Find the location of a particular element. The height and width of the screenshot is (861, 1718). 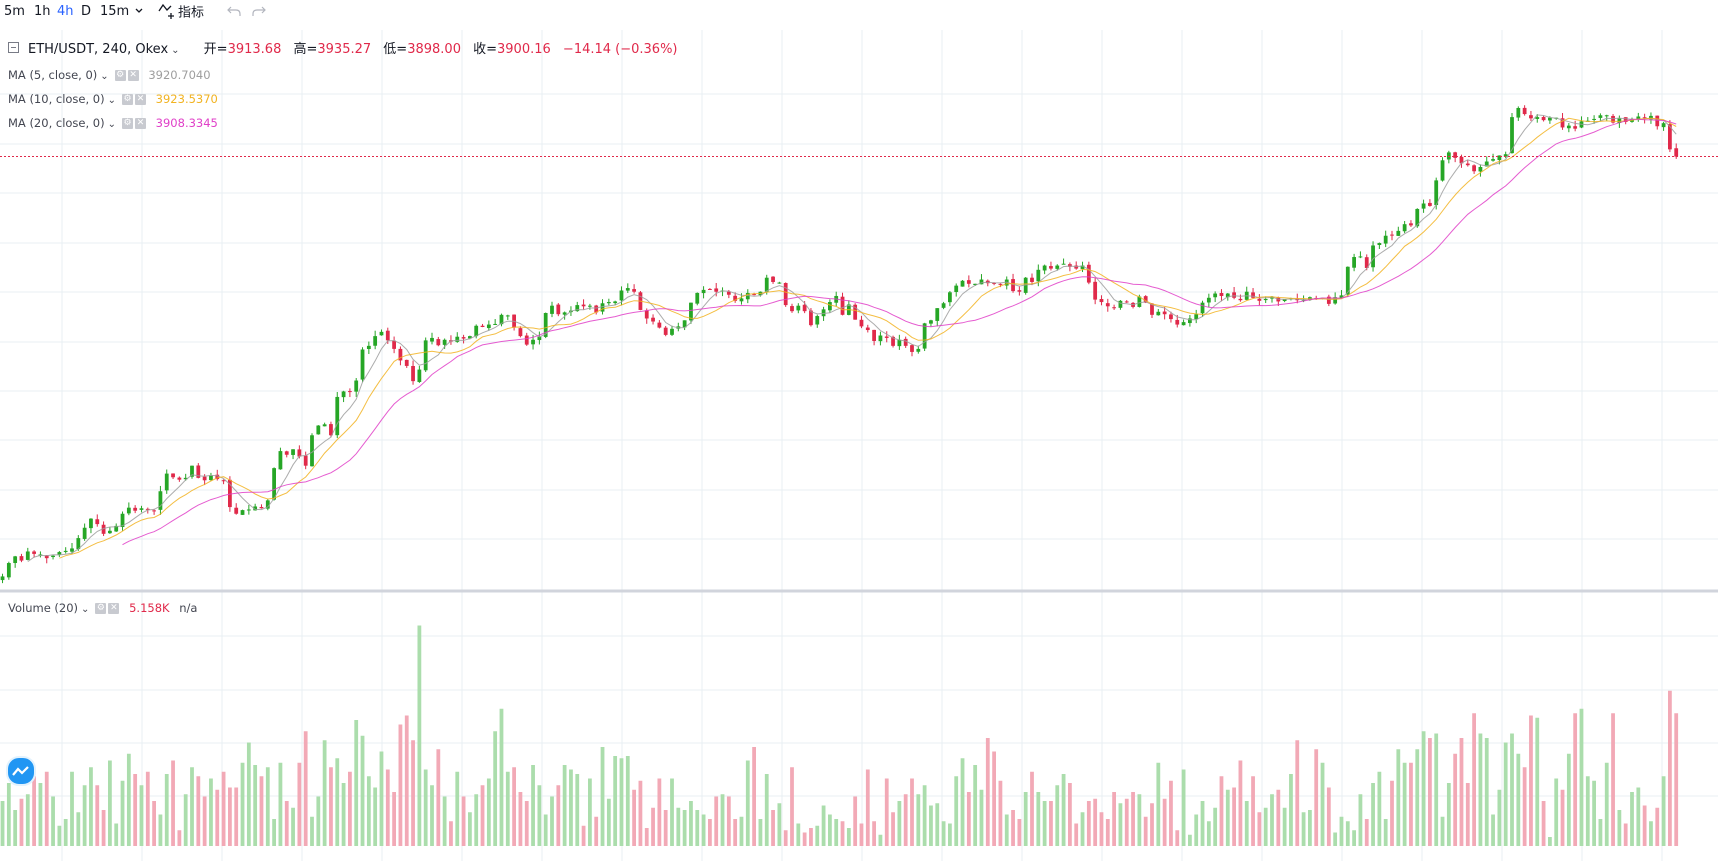

tradingview-logo-icon is located at coordinates (21, 771).